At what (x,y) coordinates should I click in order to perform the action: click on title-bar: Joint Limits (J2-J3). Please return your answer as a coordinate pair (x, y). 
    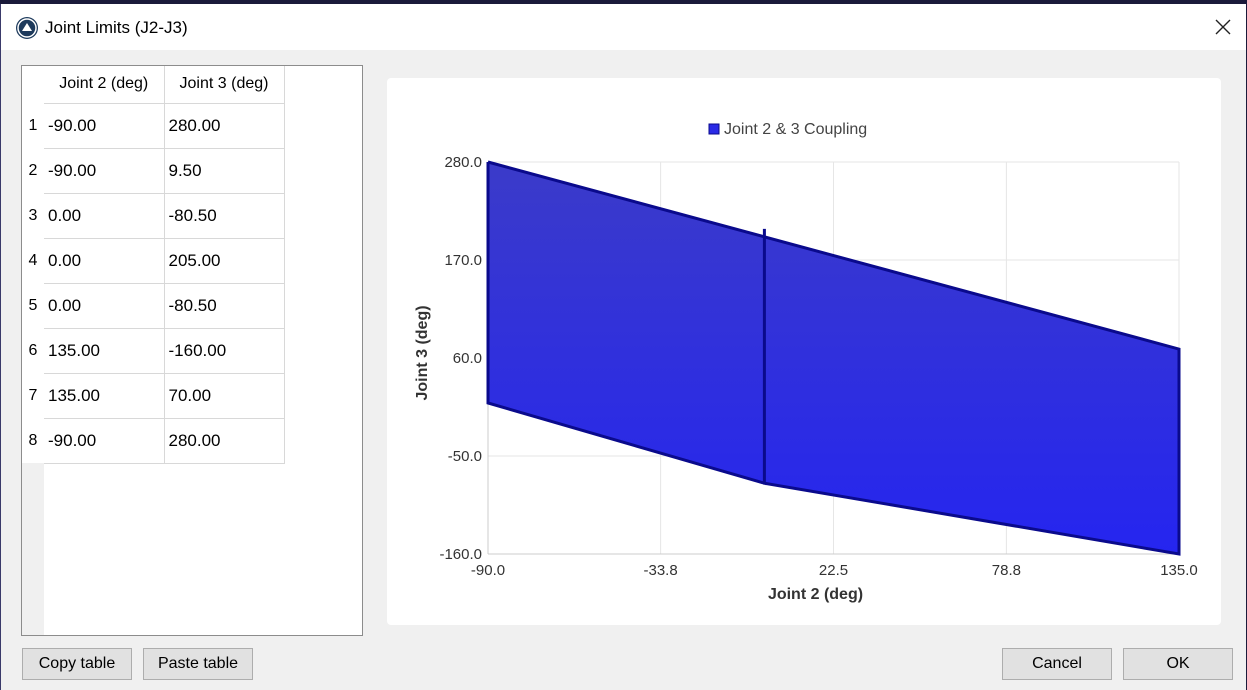
    Looking at the image, I should click on (623, 27).